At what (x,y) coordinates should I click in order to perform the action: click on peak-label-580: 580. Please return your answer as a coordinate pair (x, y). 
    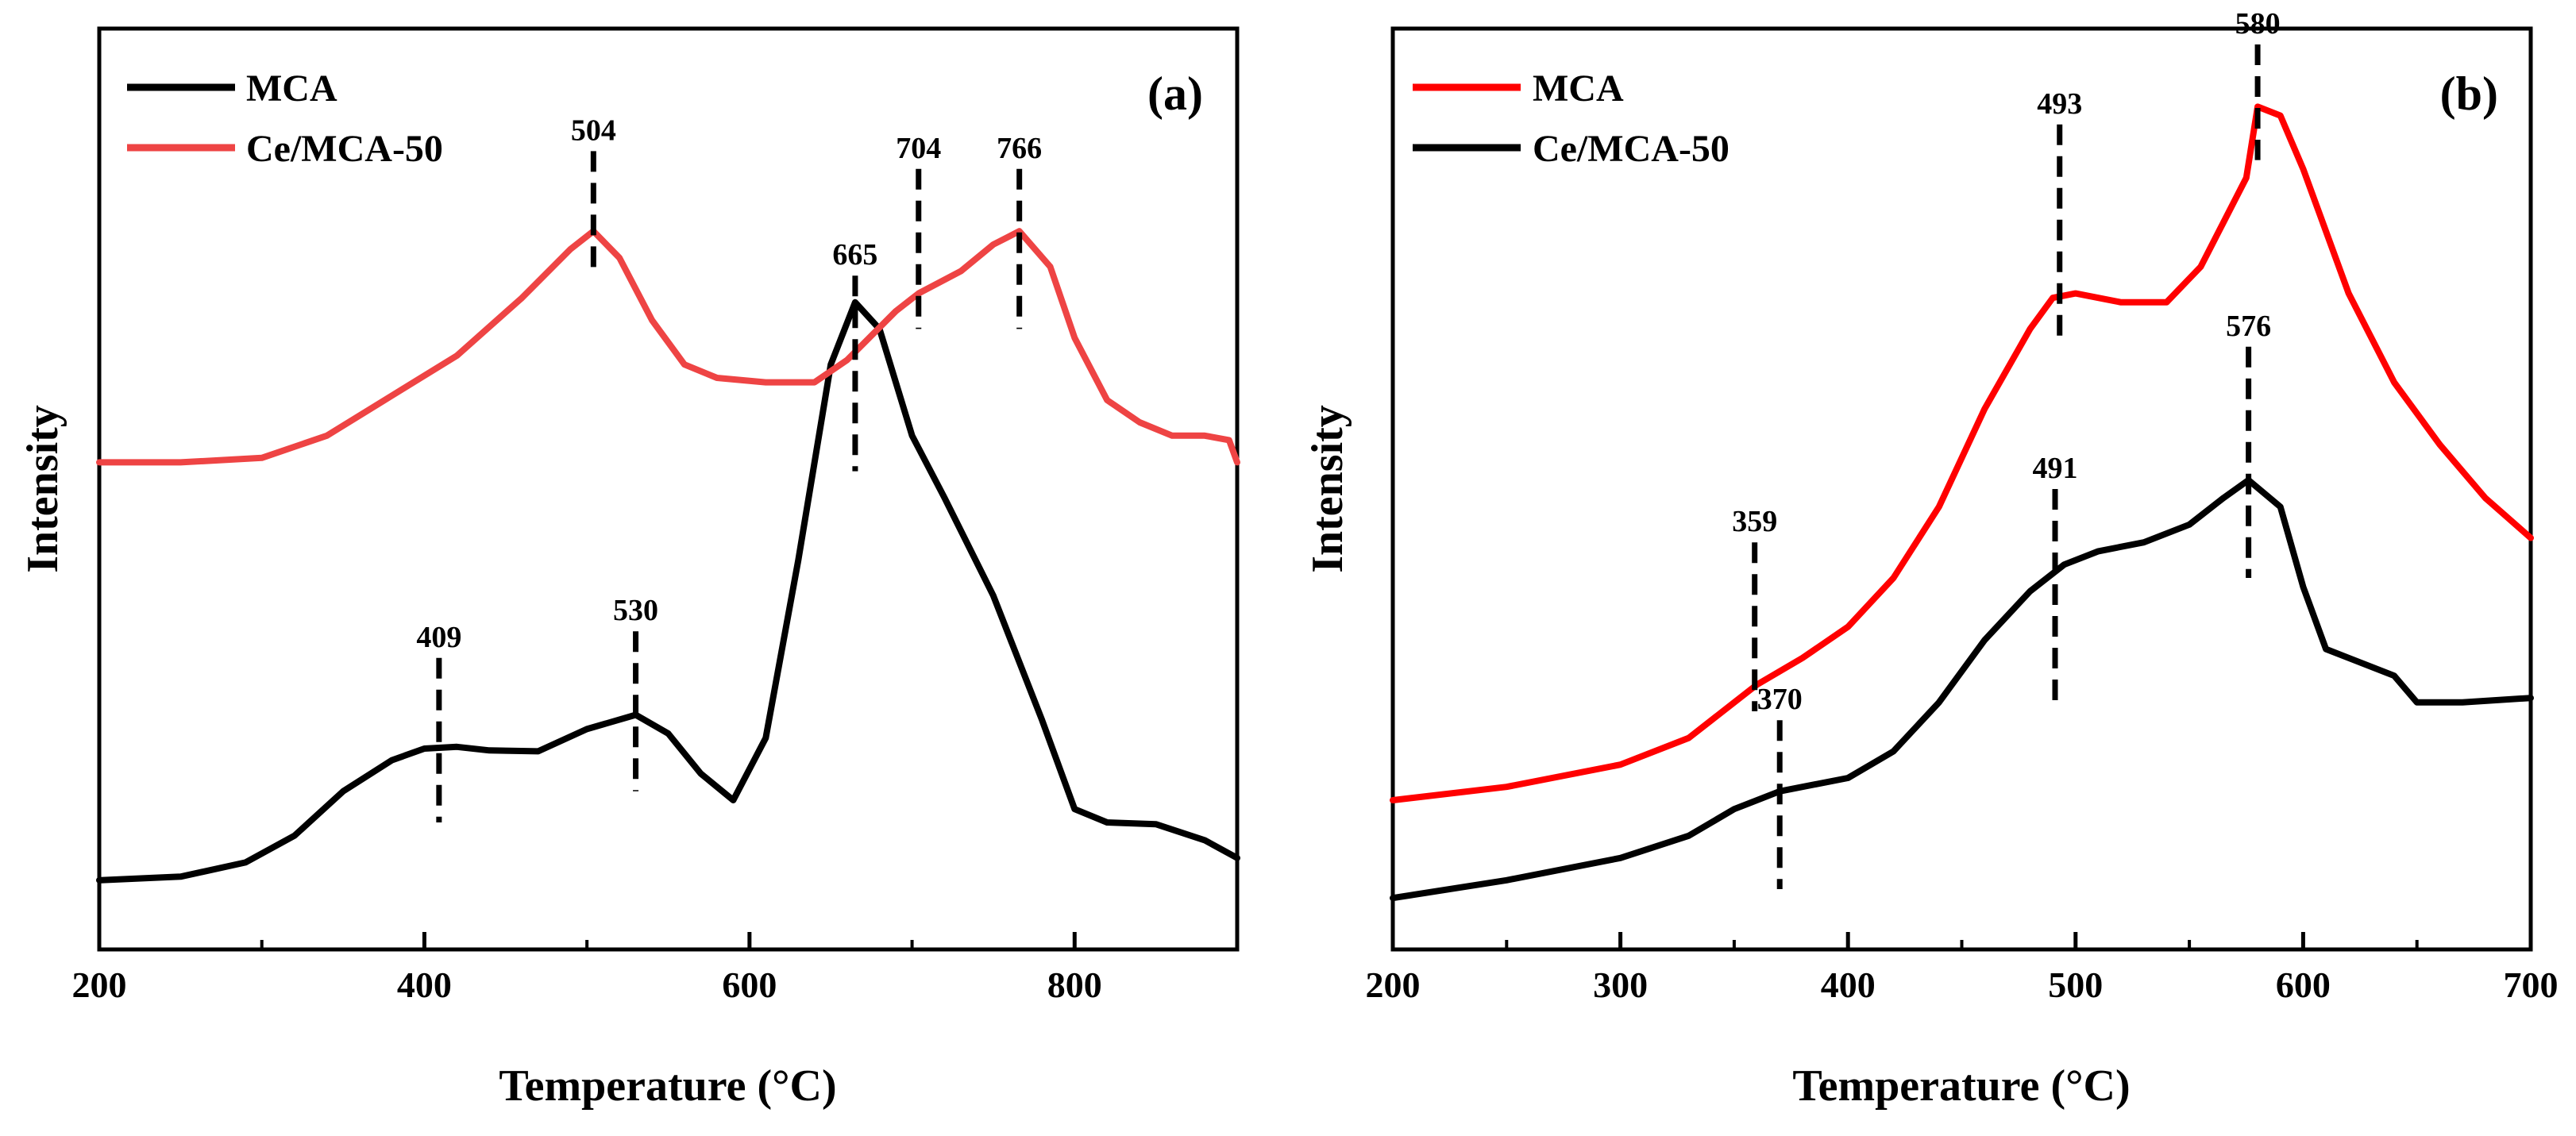
    Looking at the image, I should click on (2258, 23).